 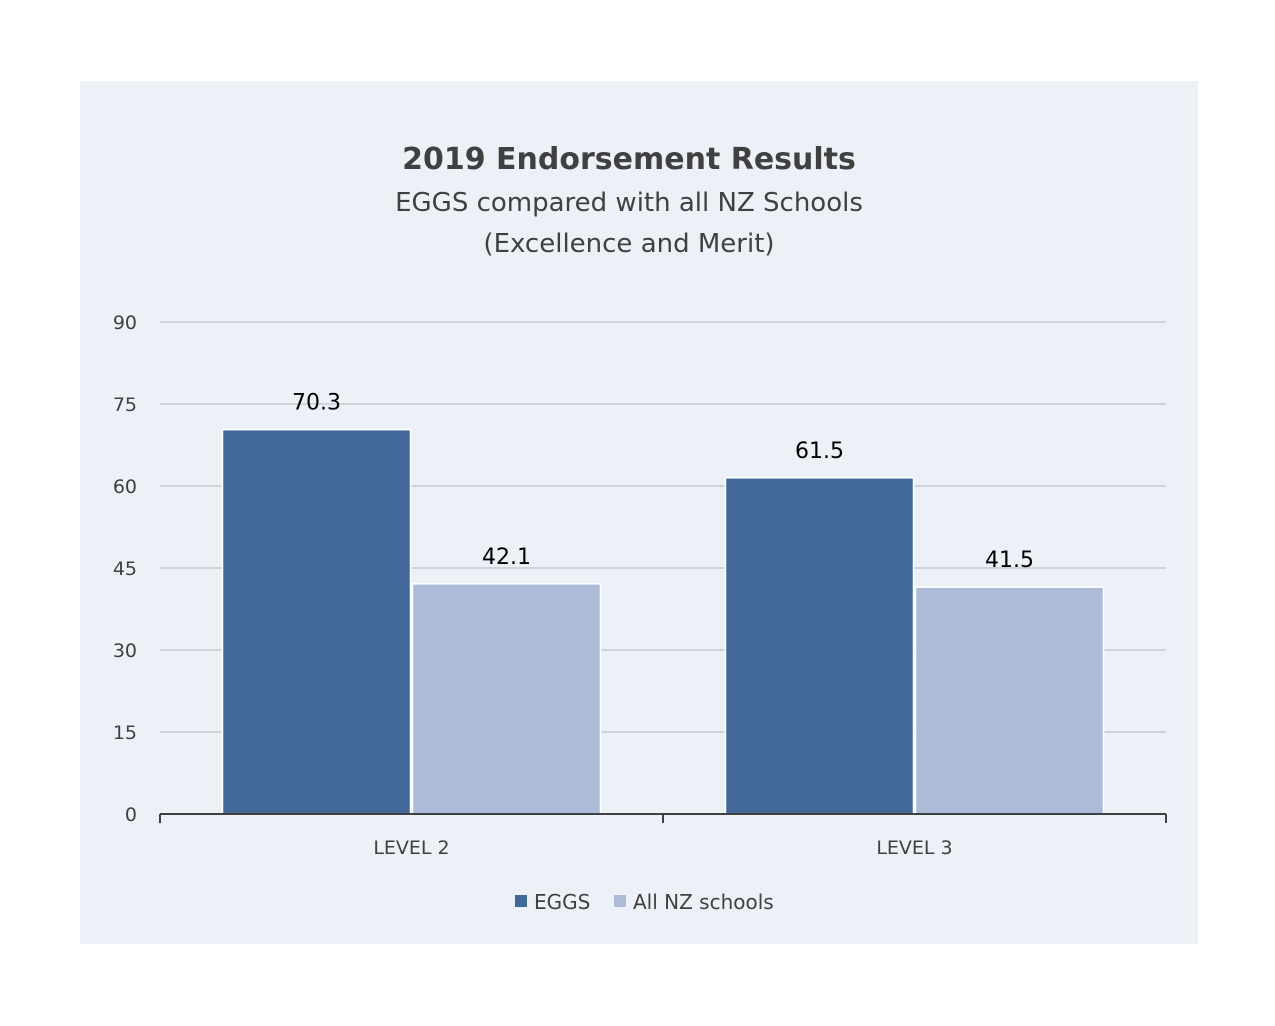 What do you see at coordinates (125, 733) in the screenshot?
I see `y-tick-label: 15` at bounding box center [125, 733].